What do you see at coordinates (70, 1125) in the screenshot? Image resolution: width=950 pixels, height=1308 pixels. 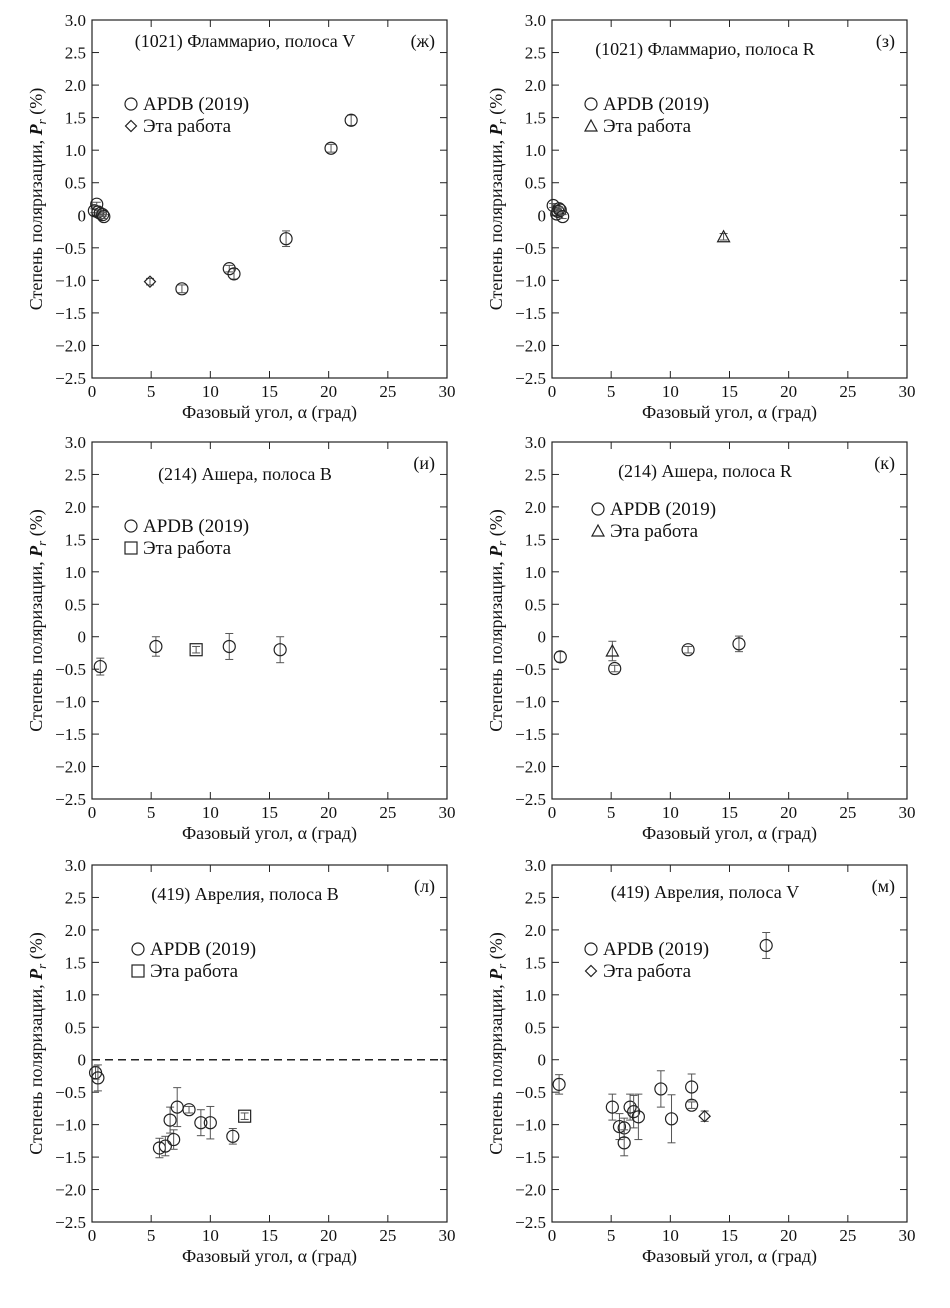 I see `y-tick-label: −1.0` at bounding box center [70, 1125].